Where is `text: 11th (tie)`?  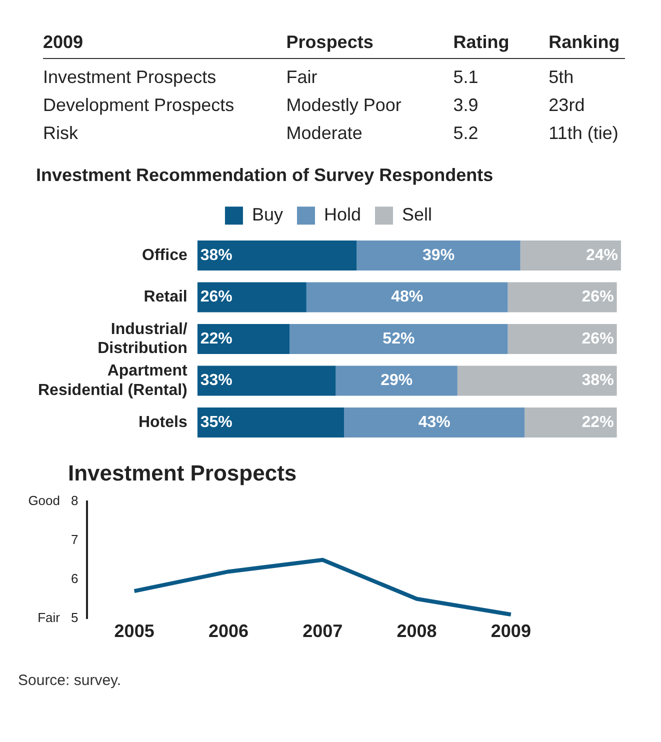 text: 11th (tie) is located at coordinates (584, 133).